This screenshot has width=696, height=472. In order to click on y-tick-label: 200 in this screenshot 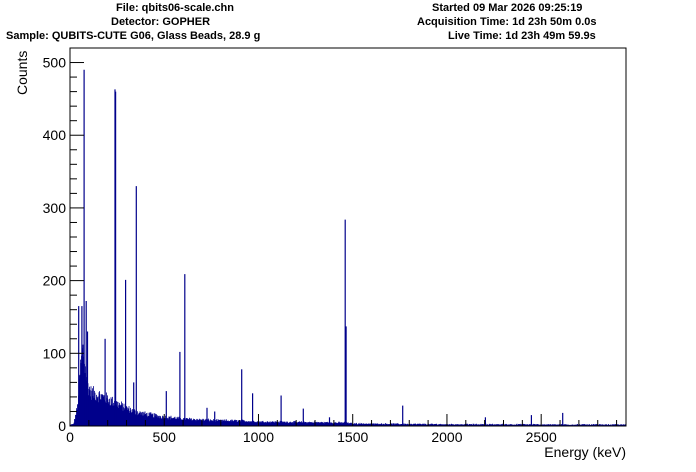, I will do `click(55, 281)`.